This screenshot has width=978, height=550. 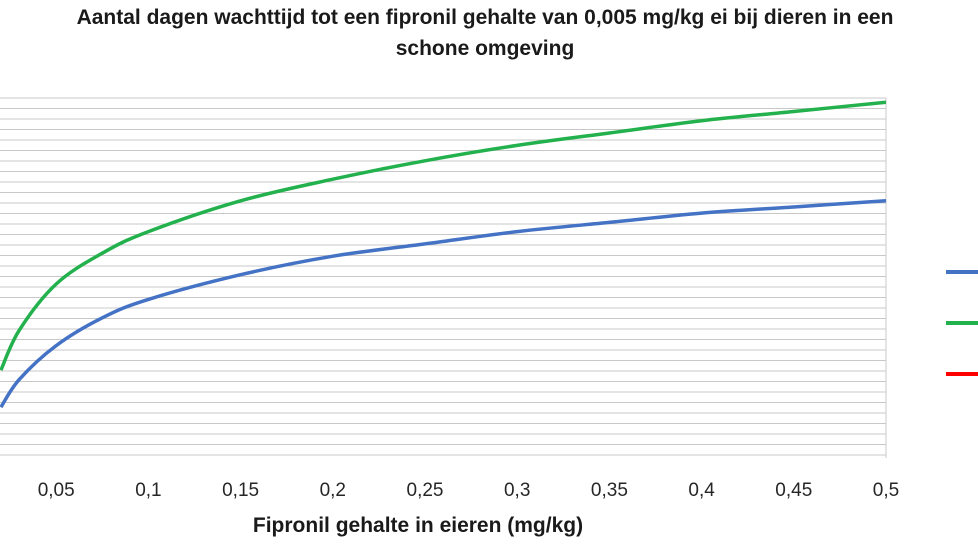 I want to click on x-tick-label: 0,5, so click(x=886, y=490).